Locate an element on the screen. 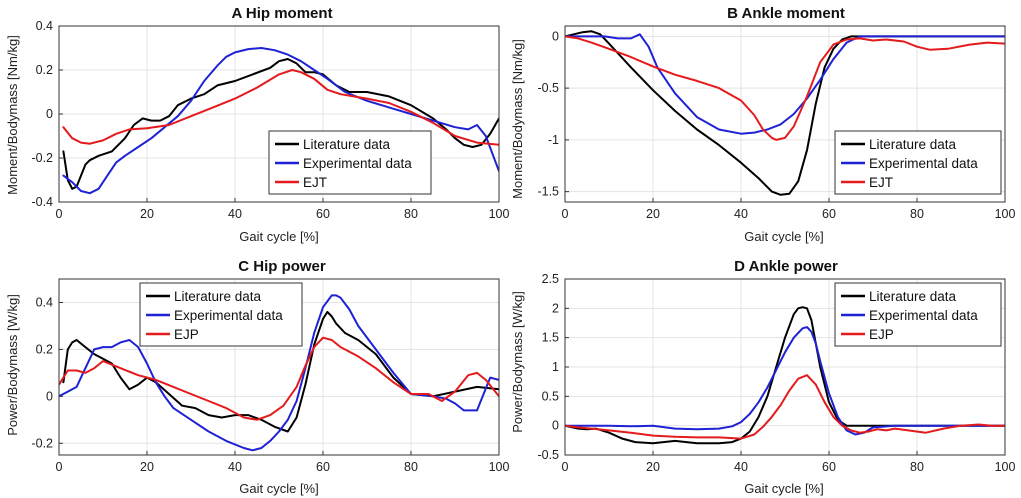  p3-ytick-label-0: -0.5 is located at coordinates (548, 455).